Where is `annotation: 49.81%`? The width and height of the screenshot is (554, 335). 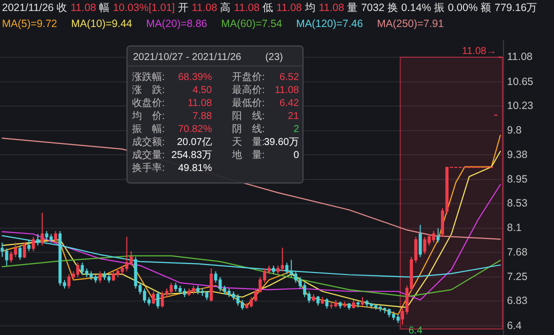
annotation: 49.81% is located at coordinates (195, 168).